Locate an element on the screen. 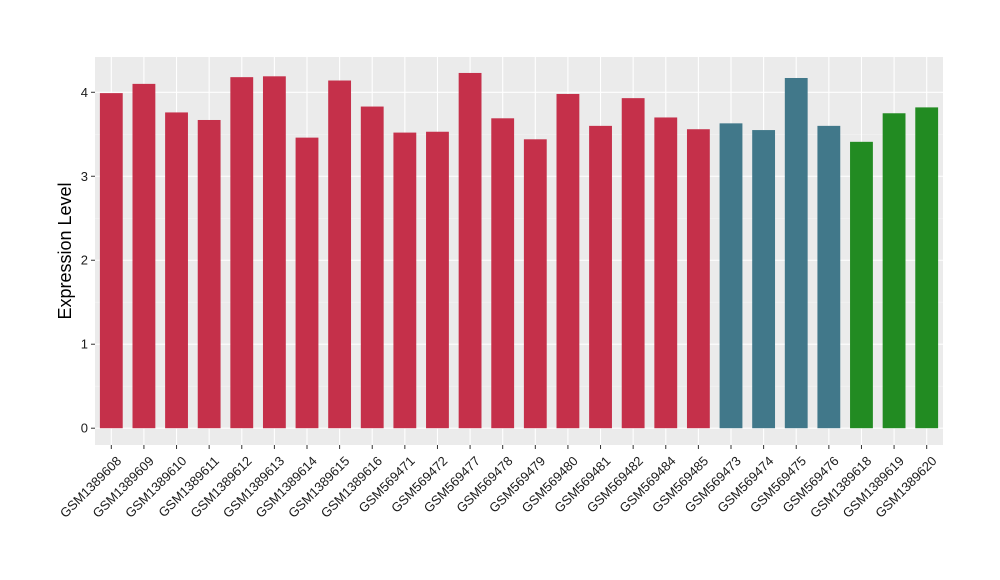  bar-gsm1389611 is located at coordinates (209, 274).